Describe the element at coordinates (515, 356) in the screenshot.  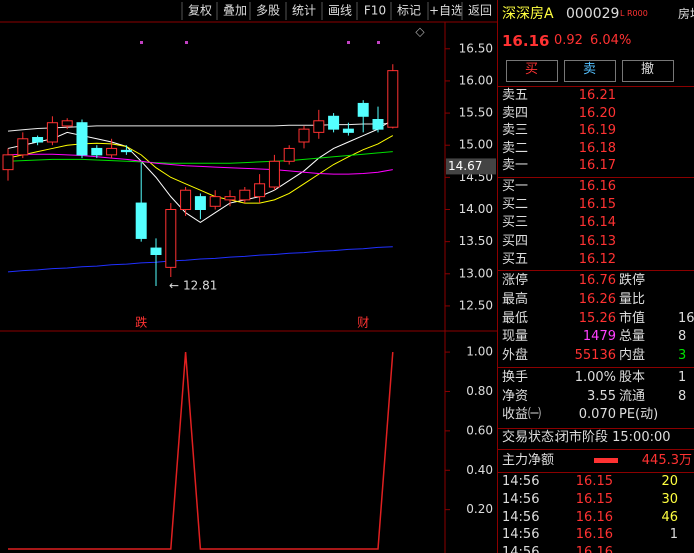
I see `stat-label: 外盘` at that location.